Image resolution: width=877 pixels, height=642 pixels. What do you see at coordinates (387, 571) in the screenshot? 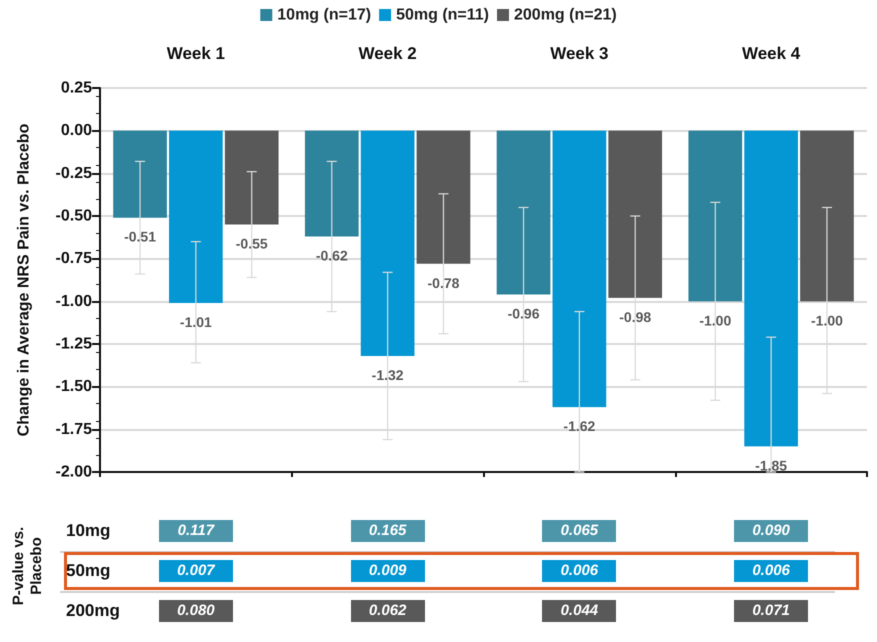
I see `text: 0.009` at bounding box center [387, 571].